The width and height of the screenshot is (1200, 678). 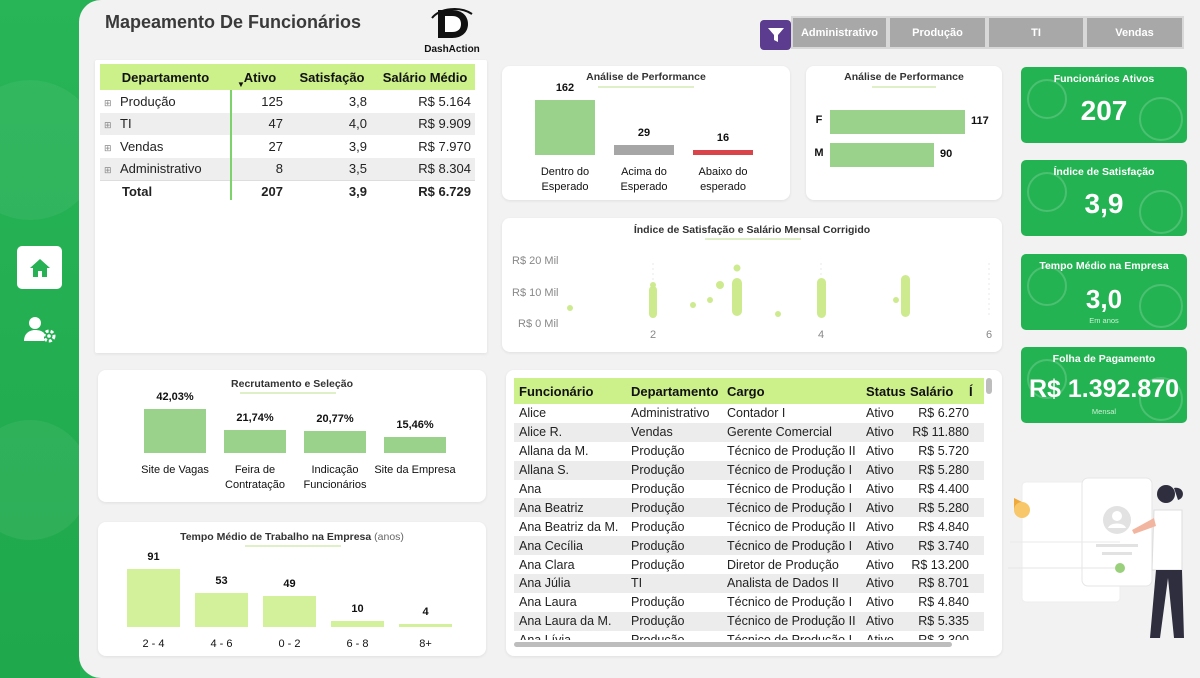 I want to click on x-tick: 6, so click(x=989, y=335).